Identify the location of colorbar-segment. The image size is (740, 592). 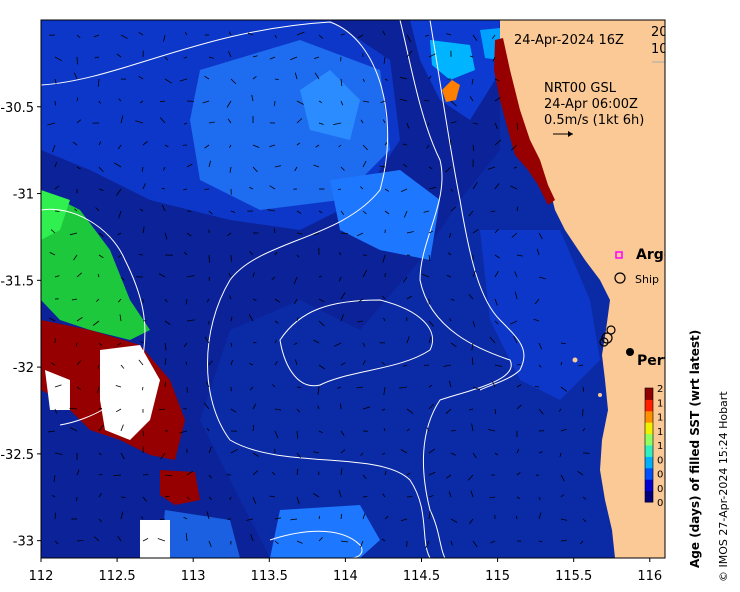
(649, 496).